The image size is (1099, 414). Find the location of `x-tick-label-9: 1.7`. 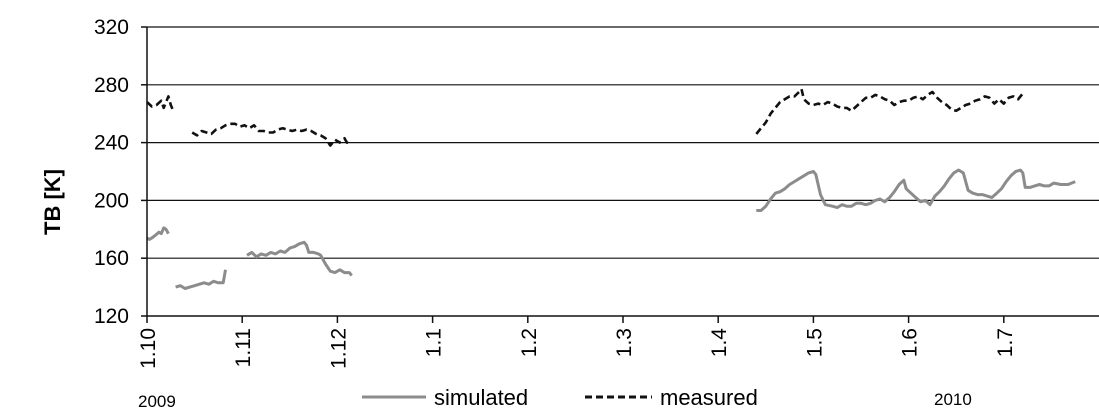

x-tick-label-9: 1.7 is located at coordinates (1005, 342).